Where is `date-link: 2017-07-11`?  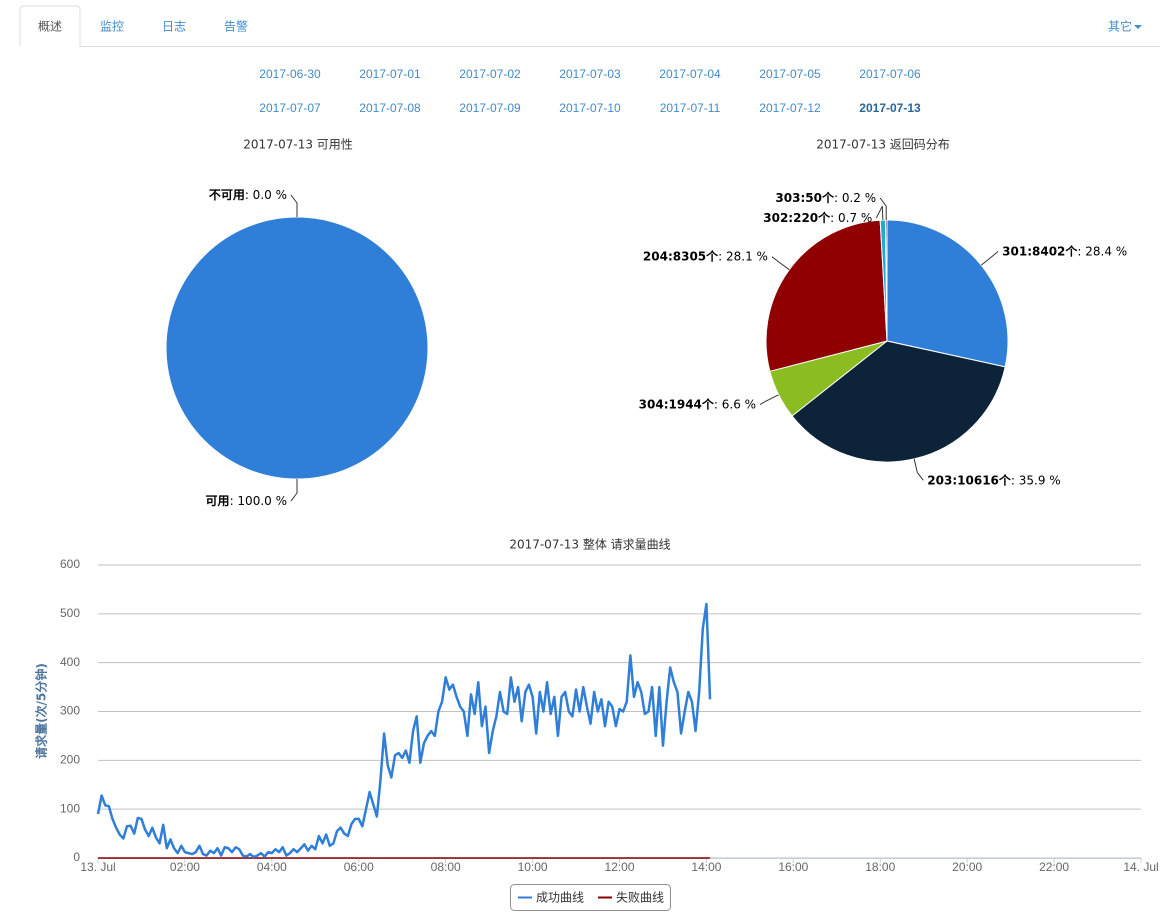
date-link: 2017-07-11 is located at coordinates (690, 108).